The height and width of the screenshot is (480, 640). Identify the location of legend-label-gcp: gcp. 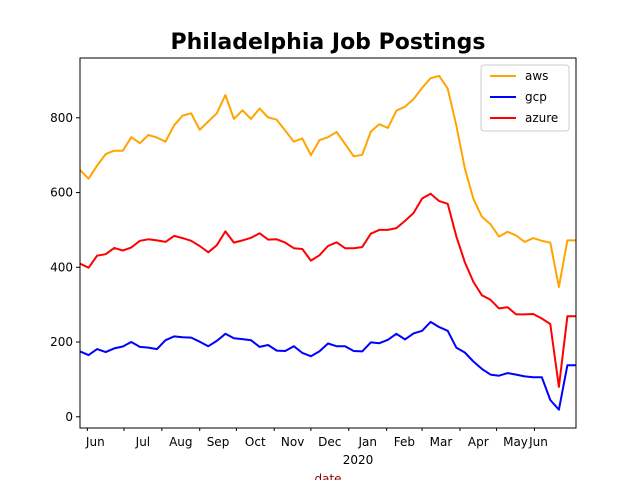
(536, 97).